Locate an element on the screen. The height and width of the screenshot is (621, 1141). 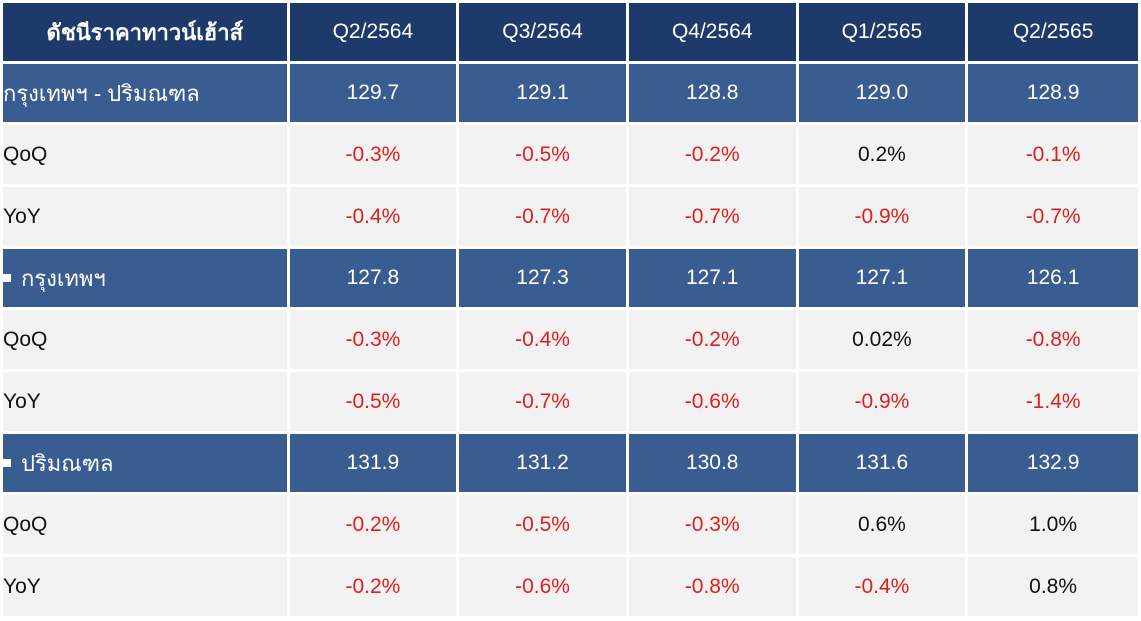
group-label: กรุงเทพฯ is located at coordinates (63, 278).